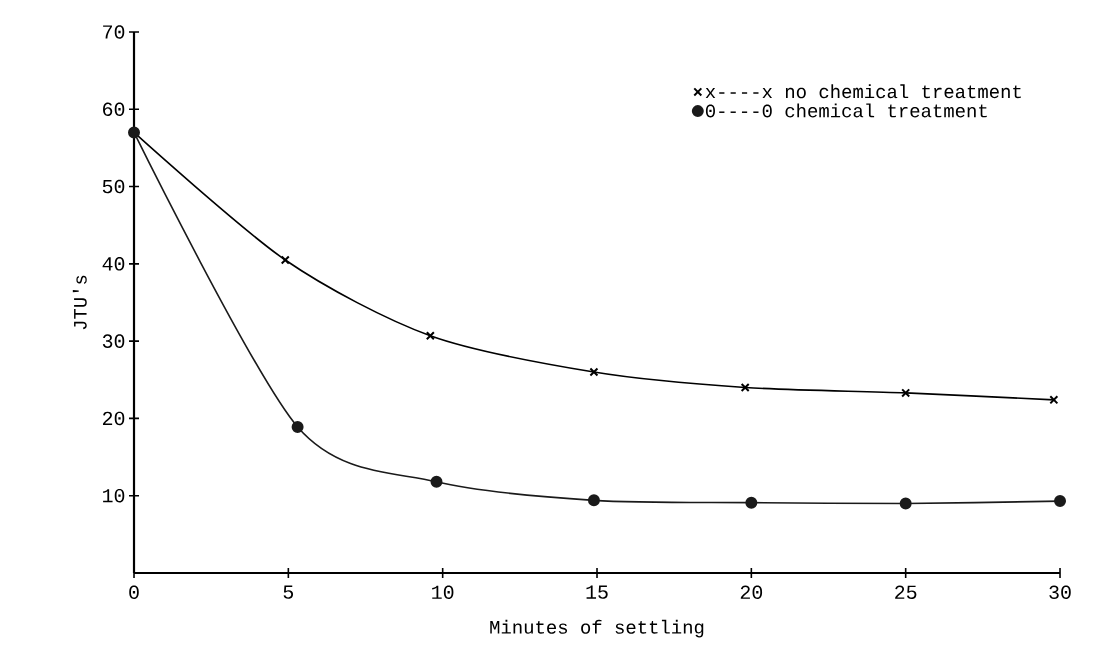  Describe the element at coordinates (846, 110) in the screenshot. I see `legend-label: 0----0 chemical treatment` at that location.